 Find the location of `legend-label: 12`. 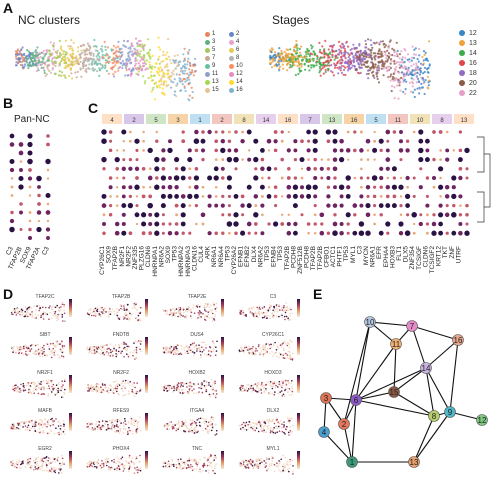

legend-label: 12 is located at coordinates (473, 33).